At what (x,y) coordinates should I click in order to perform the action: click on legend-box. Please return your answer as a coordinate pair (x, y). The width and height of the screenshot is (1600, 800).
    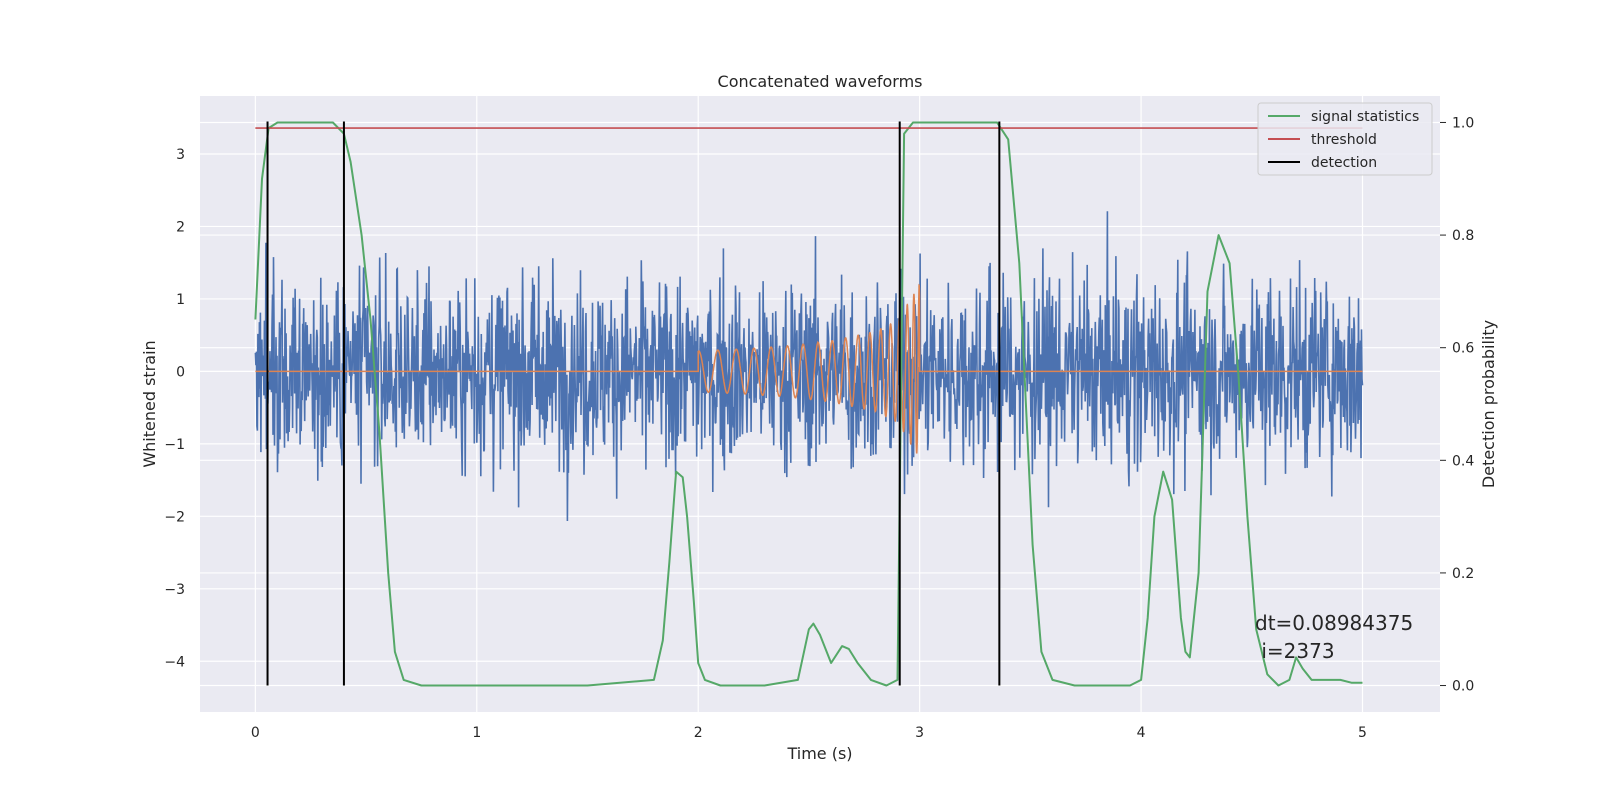
    Looking at the image, I should click on (1345, 139).